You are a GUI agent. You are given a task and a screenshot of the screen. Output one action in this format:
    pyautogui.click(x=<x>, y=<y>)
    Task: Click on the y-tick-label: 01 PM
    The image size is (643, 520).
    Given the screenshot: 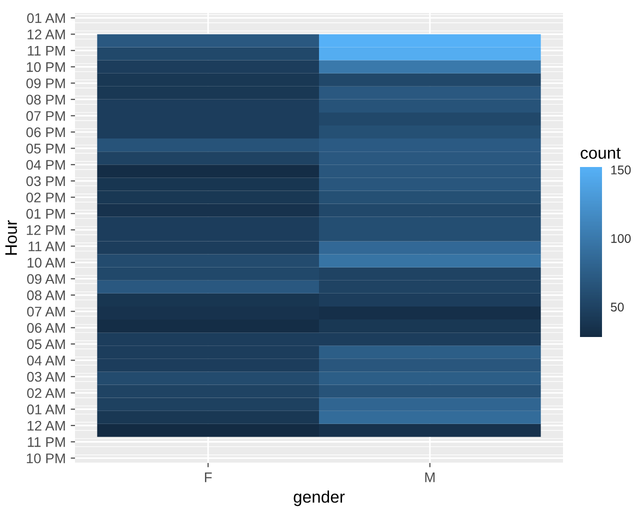 What is the action you would take?
    pyautogui.click(x=45, y=213)
    